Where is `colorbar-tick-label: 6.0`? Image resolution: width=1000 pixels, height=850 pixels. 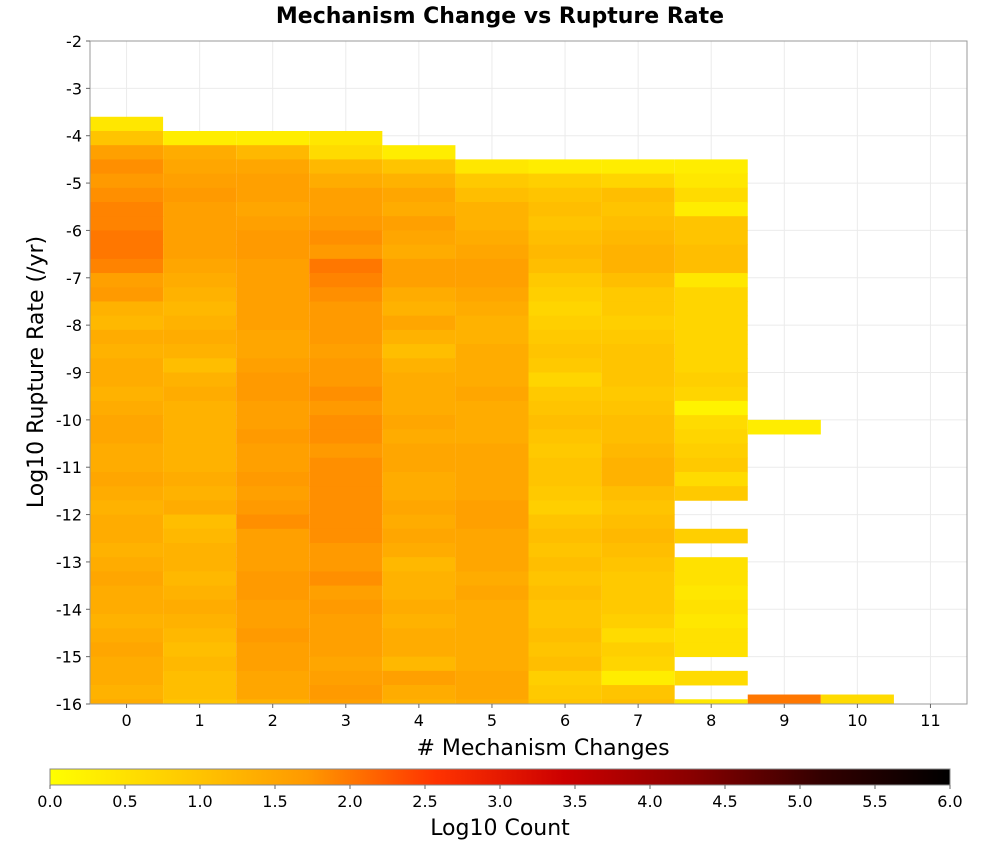
colorbar-tick-label: 6.0 is located at coordinates (949, 801).